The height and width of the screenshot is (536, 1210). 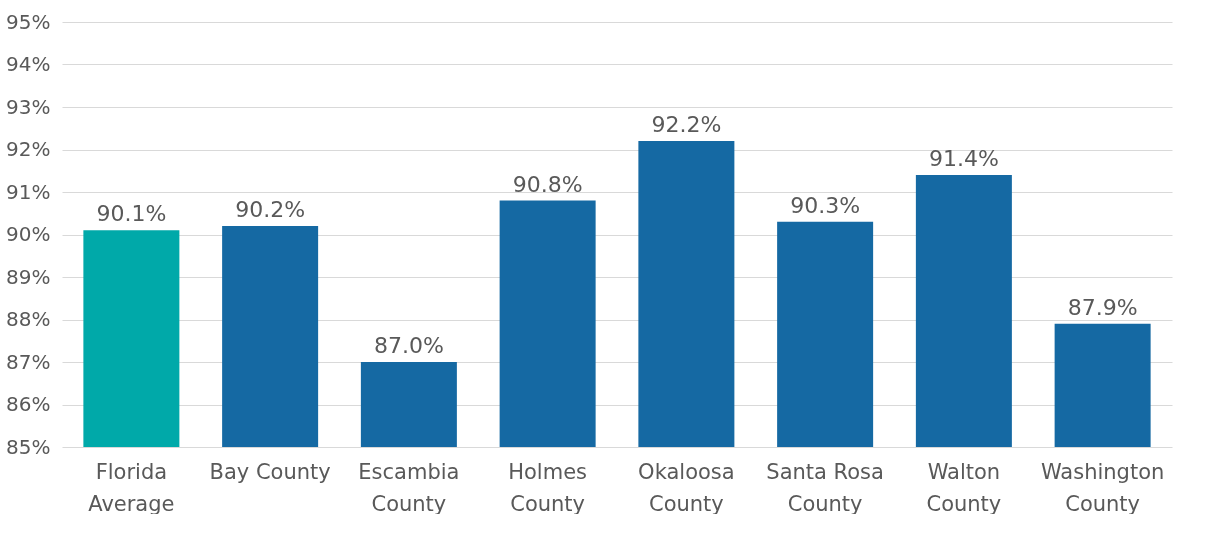 What do you see at coordinates (408, 345) in the screenshot?
I see `data-label: 87.0%` at bounding box center [408, 345].